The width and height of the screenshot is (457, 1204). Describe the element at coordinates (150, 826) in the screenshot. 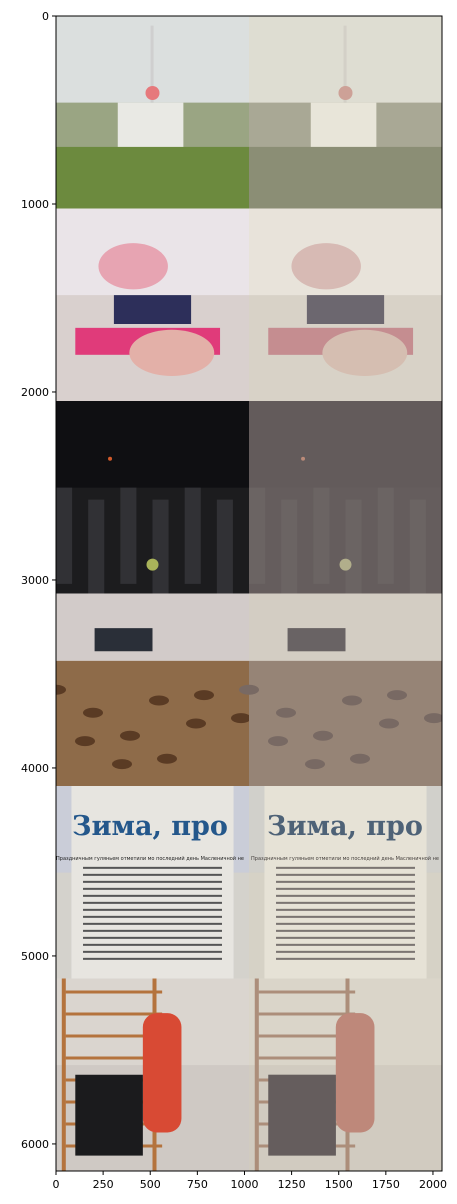

I see `newspaper-headline-left: Зима, про` at that location.